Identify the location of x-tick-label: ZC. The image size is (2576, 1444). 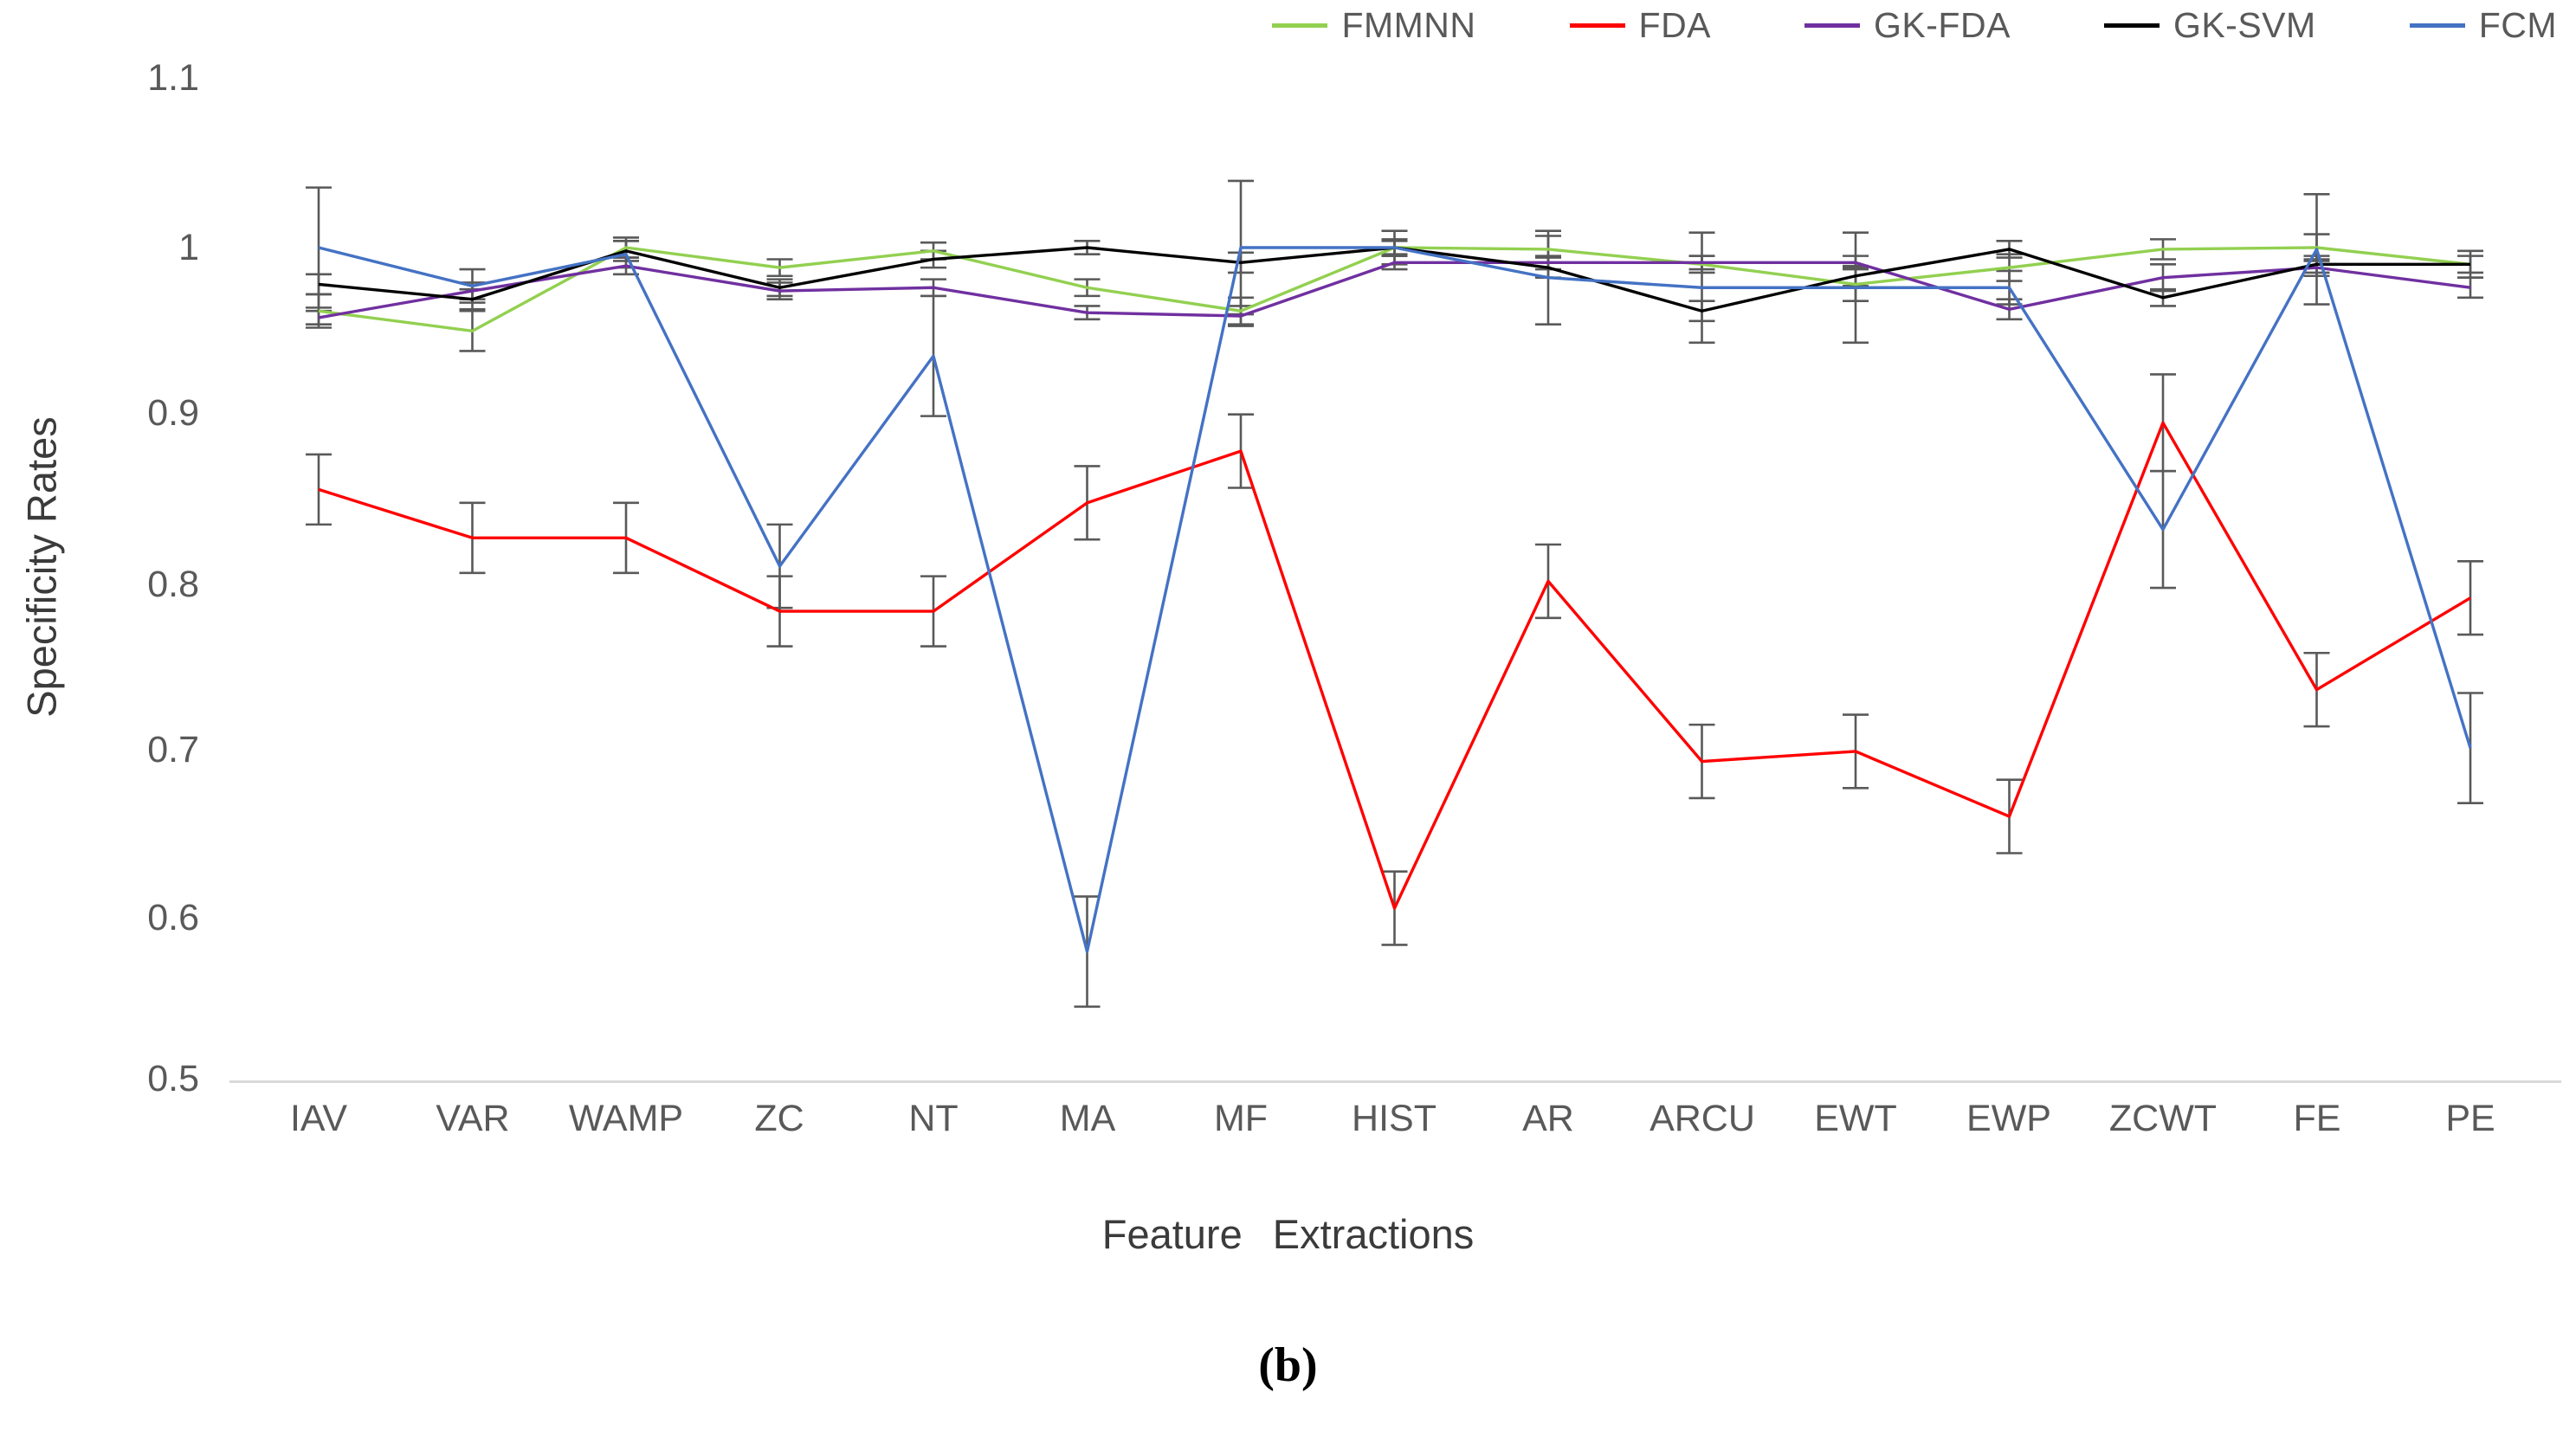
(779, 1118).